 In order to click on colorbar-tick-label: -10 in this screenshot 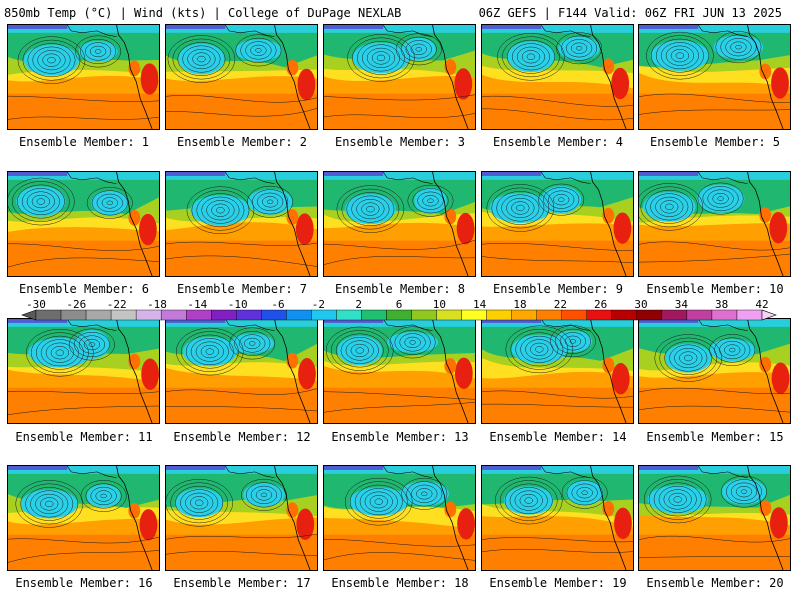, I will do `click(237, 304)`.